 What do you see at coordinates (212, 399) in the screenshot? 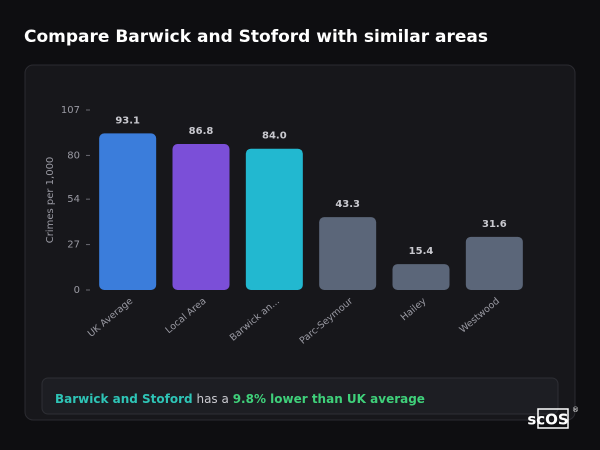
I see `summary-middle: has a` at bounding box center [212, 399].